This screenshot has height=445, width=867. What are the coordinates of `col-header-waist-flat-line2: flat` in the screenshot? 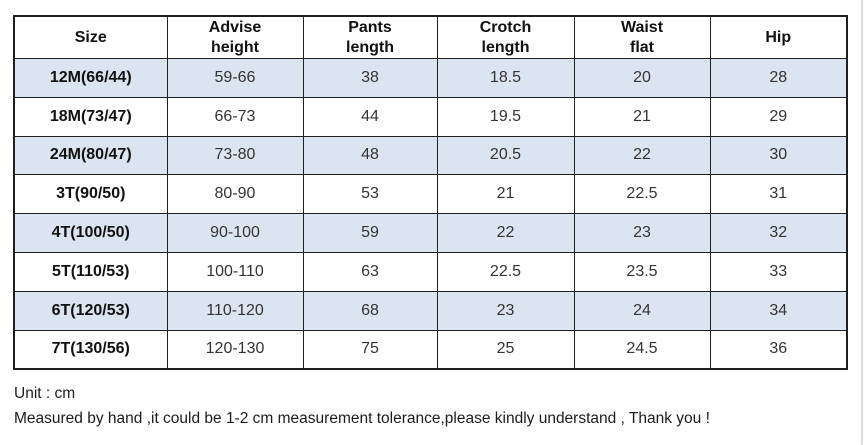 It's located at (642, 47).